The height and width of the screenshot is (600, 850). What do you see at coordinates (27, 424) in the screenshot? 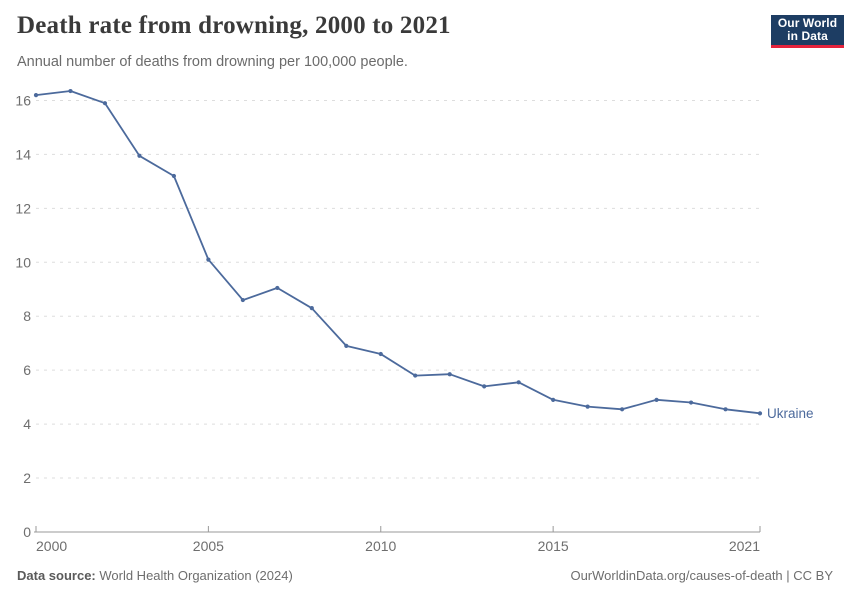
I see `y-tick-label-4: 4` at bounding box center [27, 424].